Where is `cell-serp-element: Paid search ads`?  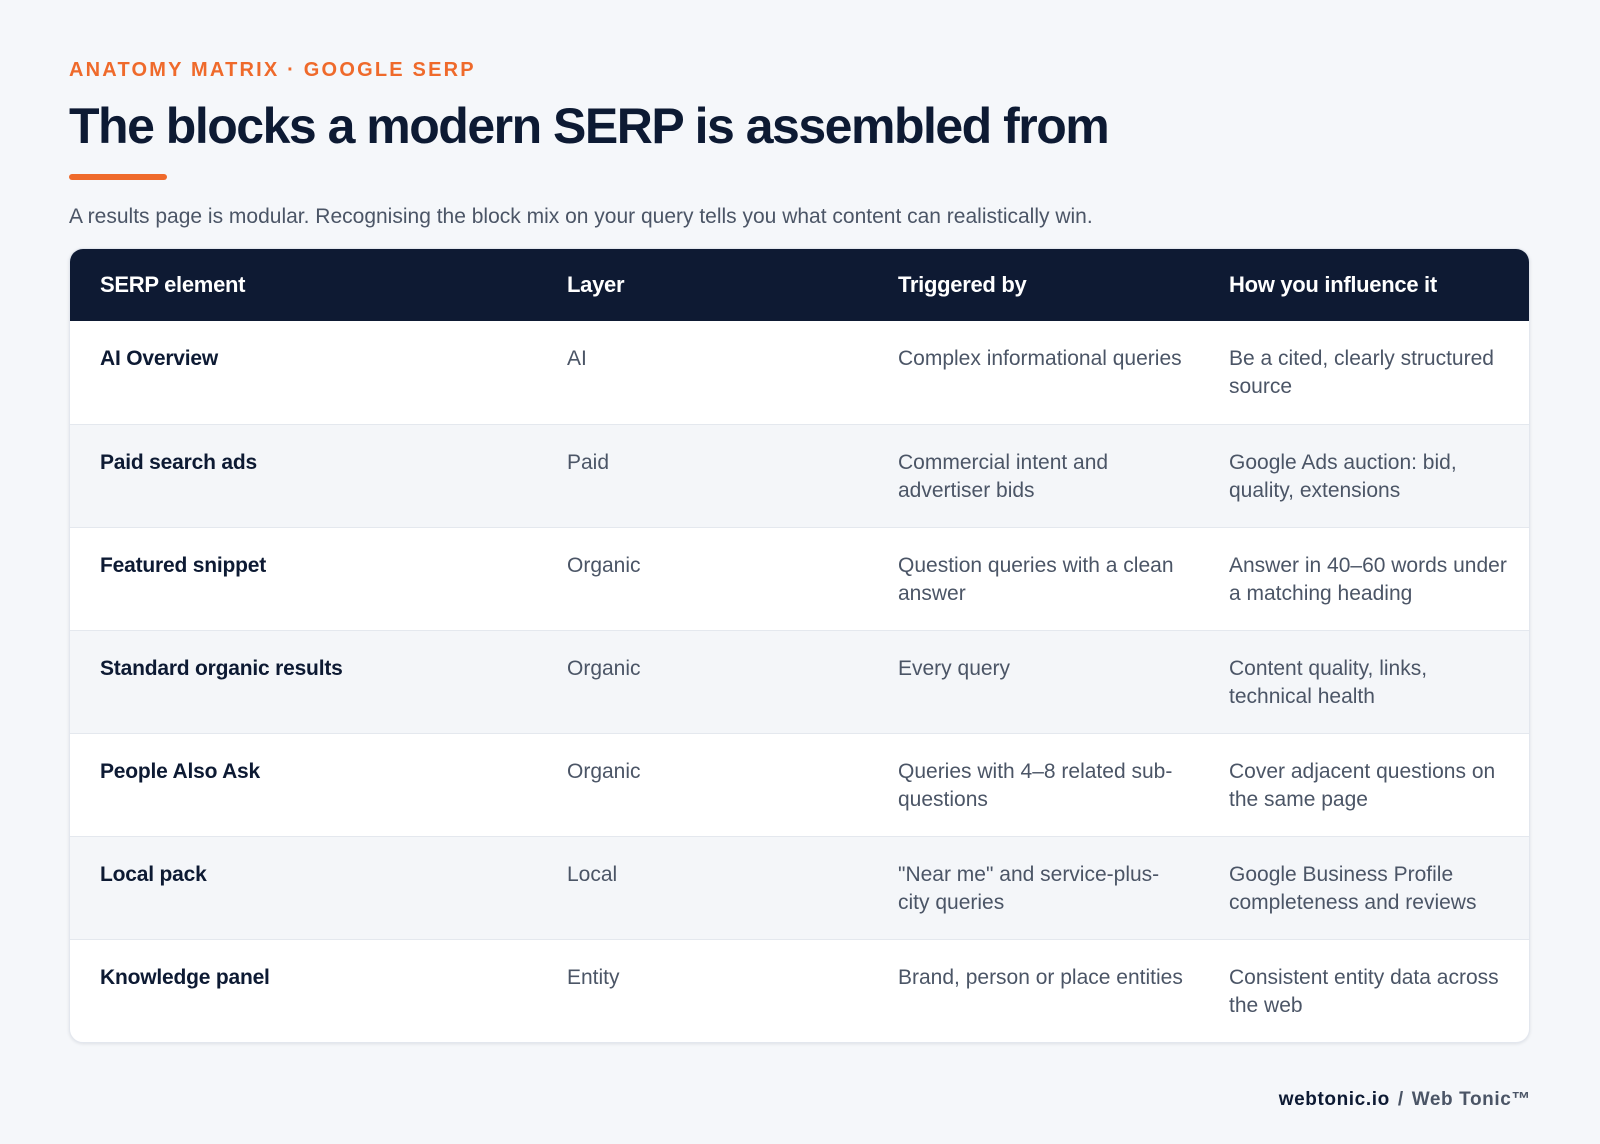 cell-serp-element: Paid search ads is located at coordinates (178, 462).